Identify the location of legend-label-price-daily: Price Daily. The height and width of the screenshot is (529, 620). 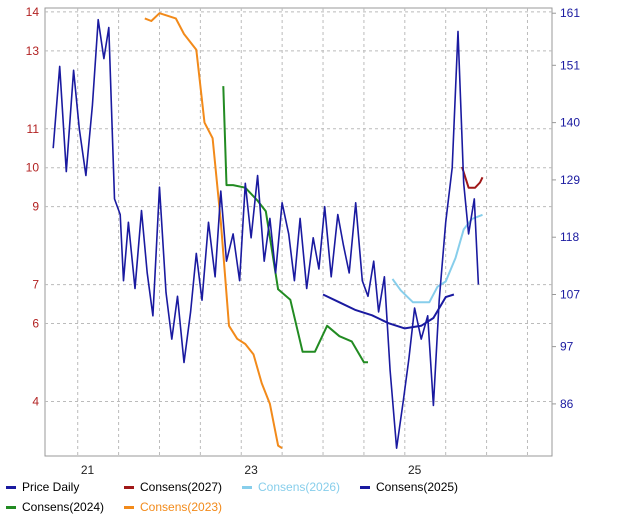
(51, 487).